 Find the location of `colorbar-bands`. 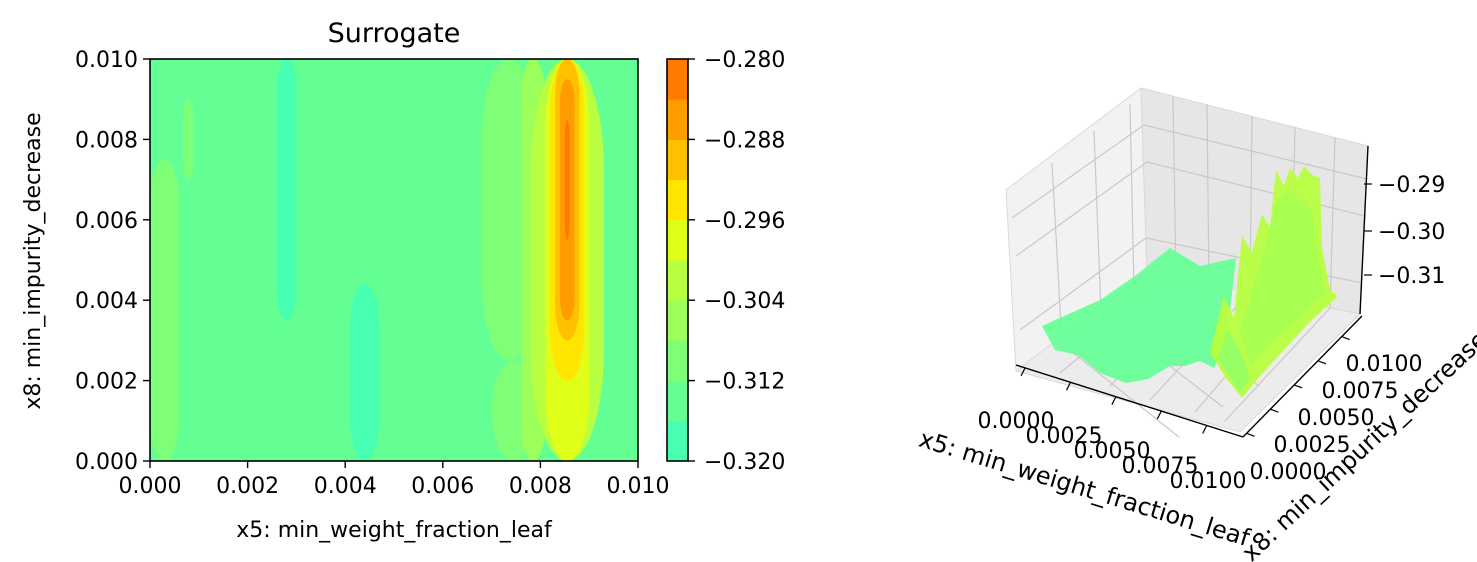

colorbar-bands is located at coordinates (677, 260).